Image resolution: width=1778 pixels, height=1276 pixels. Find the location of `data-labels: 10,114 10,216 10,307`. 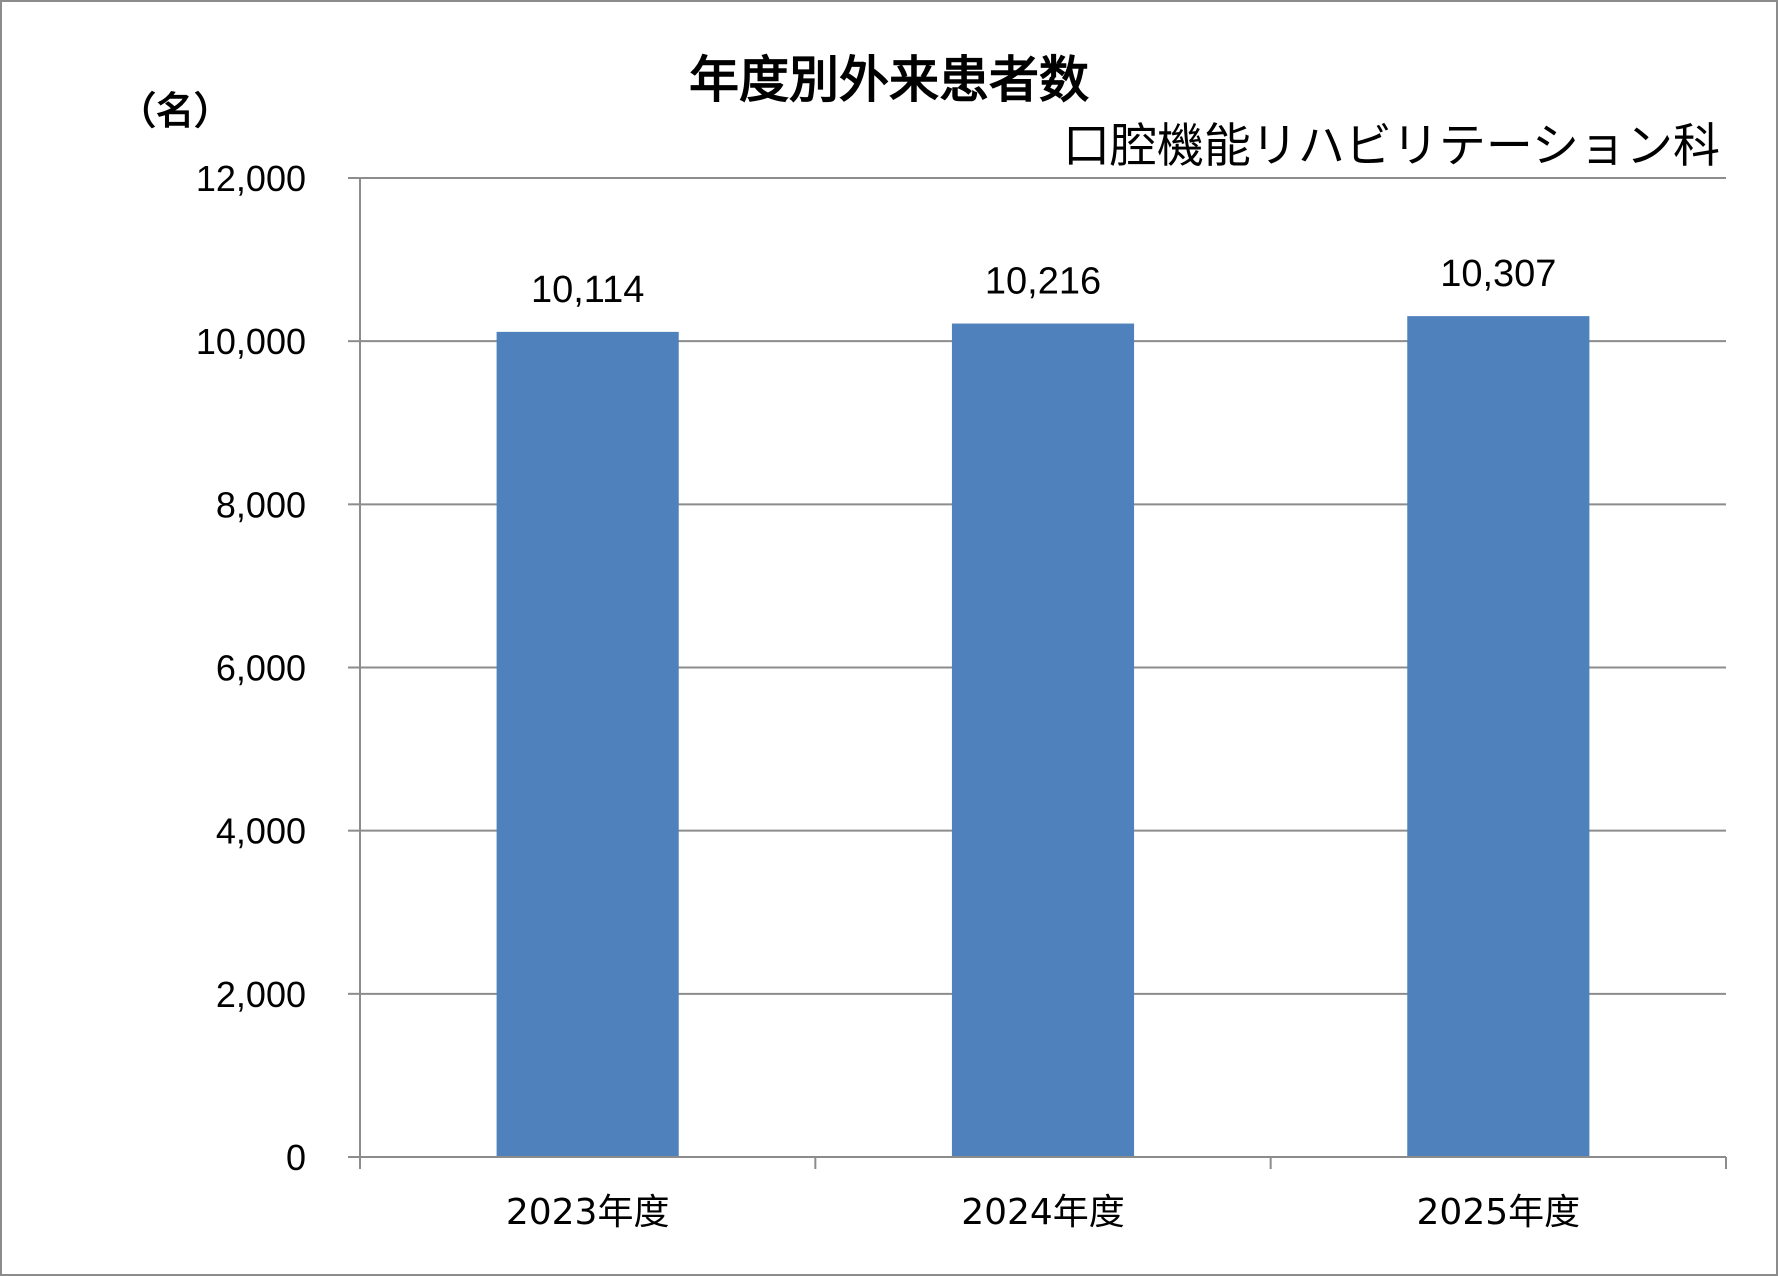

data-labels: 10,114 10,216 10,307 is located at coordinates (1043, 282).